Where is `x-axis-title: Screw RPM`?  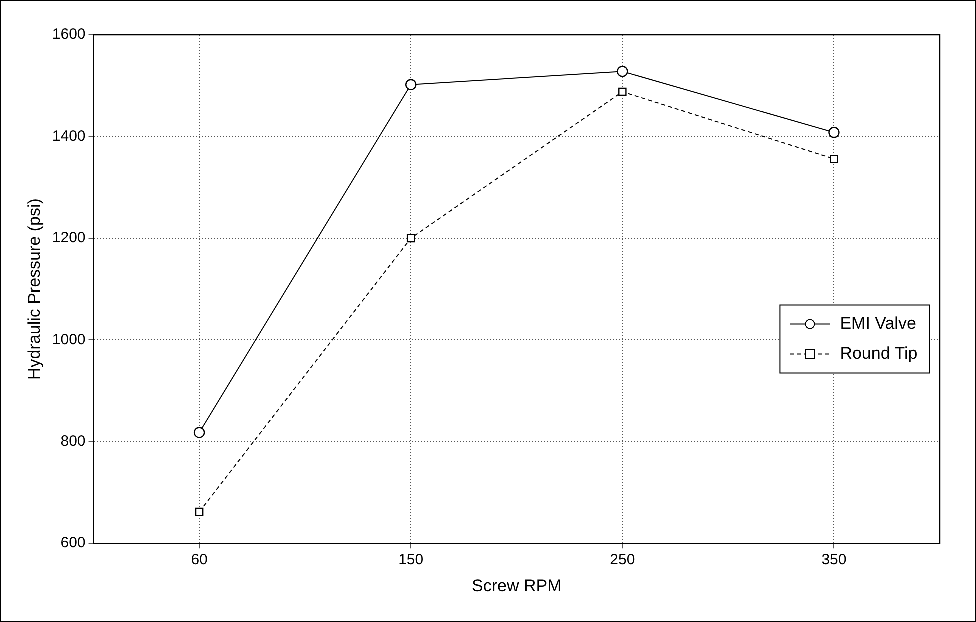 x-axis-title: Screw RPM is located at coordinates (517, 586).